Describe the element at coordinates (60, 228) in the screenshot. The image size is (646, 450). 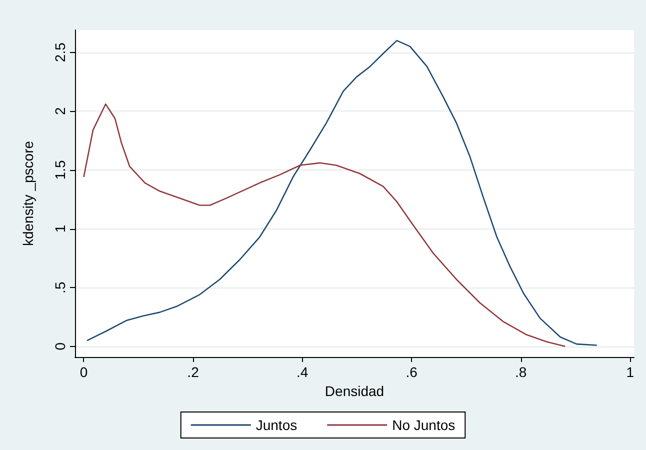
I see `y-tick-label: 1` at that location.